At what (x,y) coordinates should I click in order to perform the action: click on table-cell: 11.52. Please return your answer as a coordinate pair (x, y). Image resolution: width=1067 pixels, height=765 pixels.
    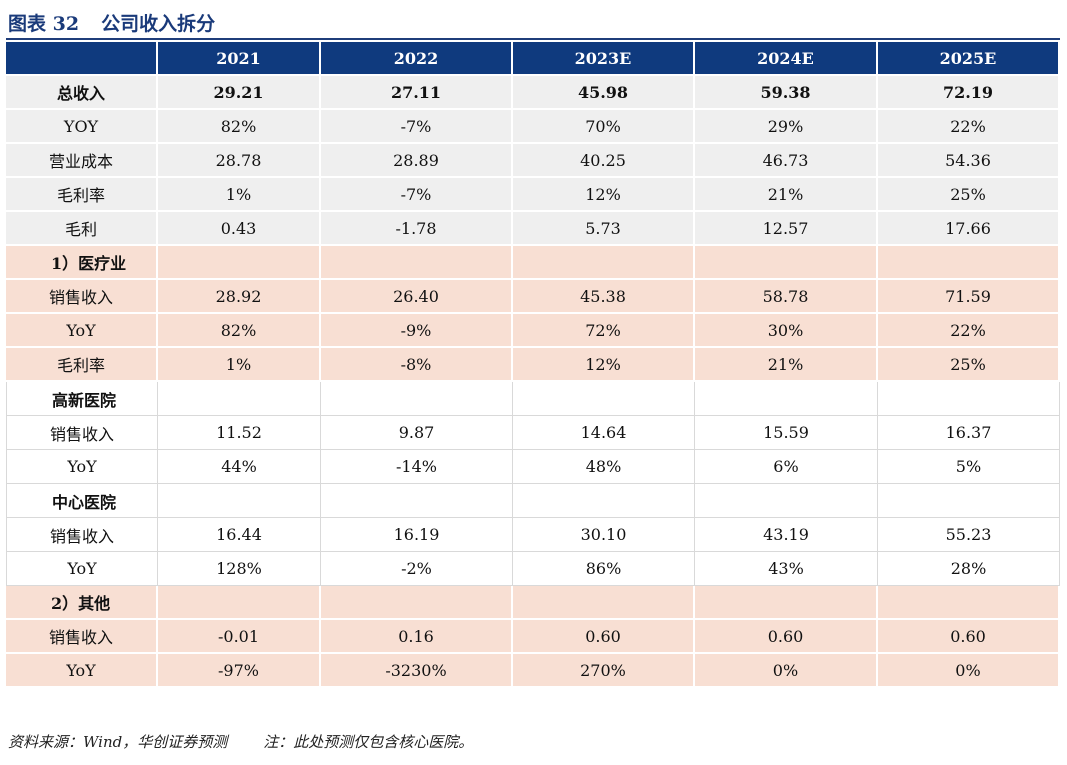
    Looking at the image, I should click on (239, 433).